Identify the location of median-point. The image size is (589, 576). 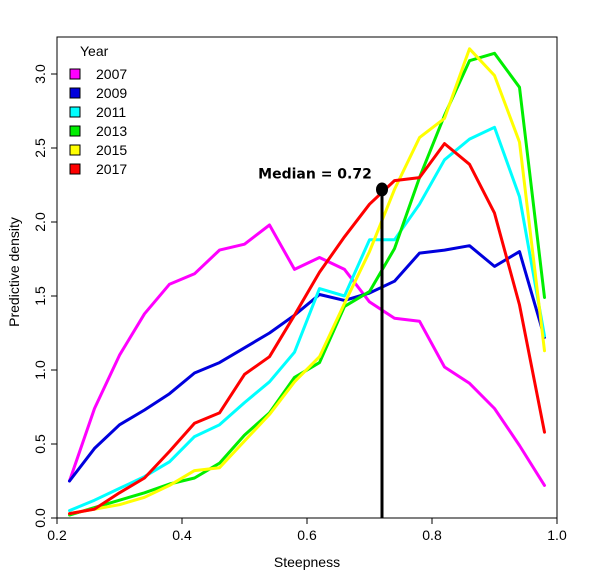
(382, 189).